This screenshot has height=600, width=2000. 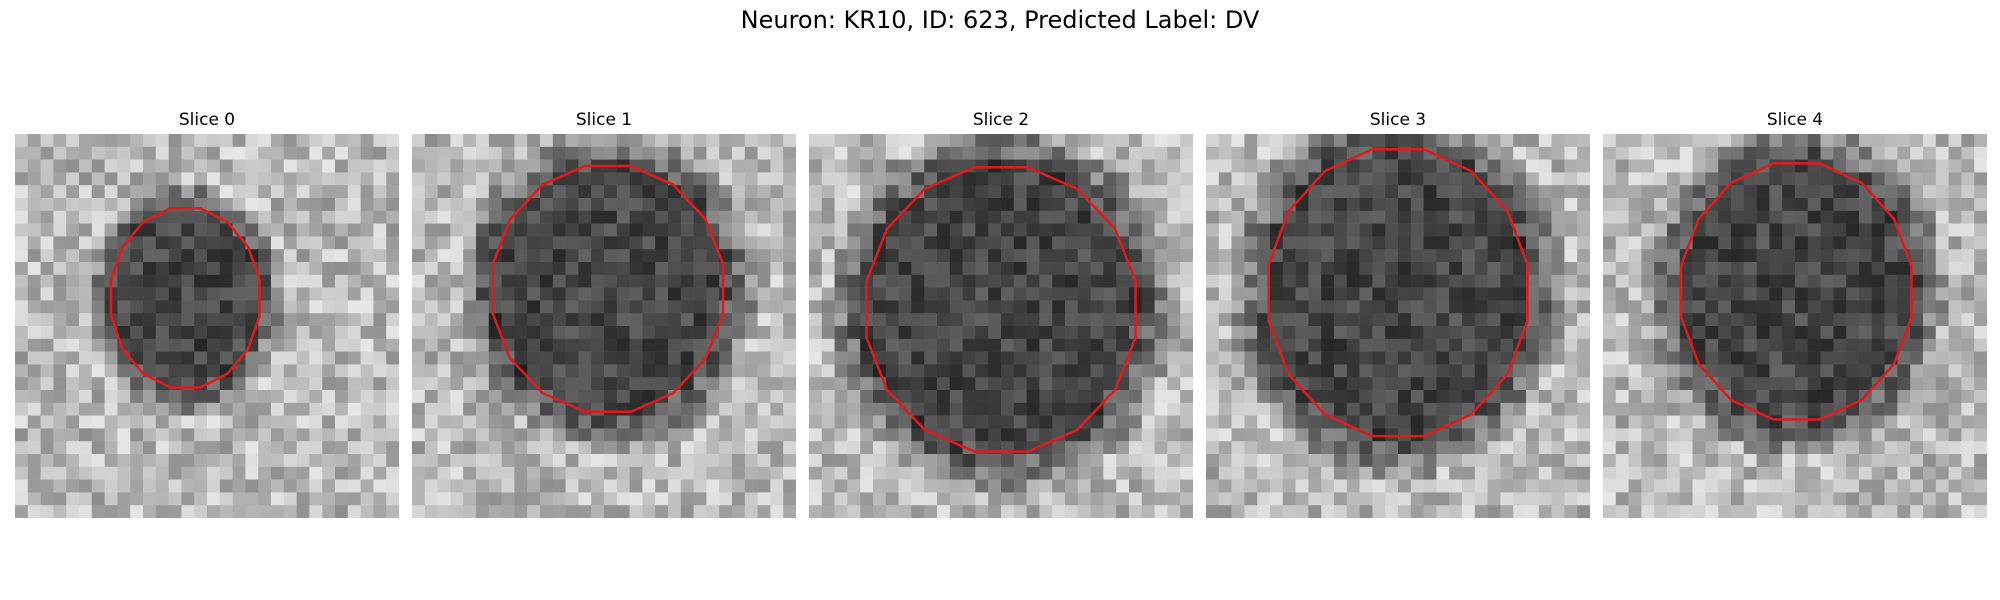 What do you see at coordinates (604, 120) in the screenshot?
I see `slice-title: Slice 1` at bounding box center [604, 120].